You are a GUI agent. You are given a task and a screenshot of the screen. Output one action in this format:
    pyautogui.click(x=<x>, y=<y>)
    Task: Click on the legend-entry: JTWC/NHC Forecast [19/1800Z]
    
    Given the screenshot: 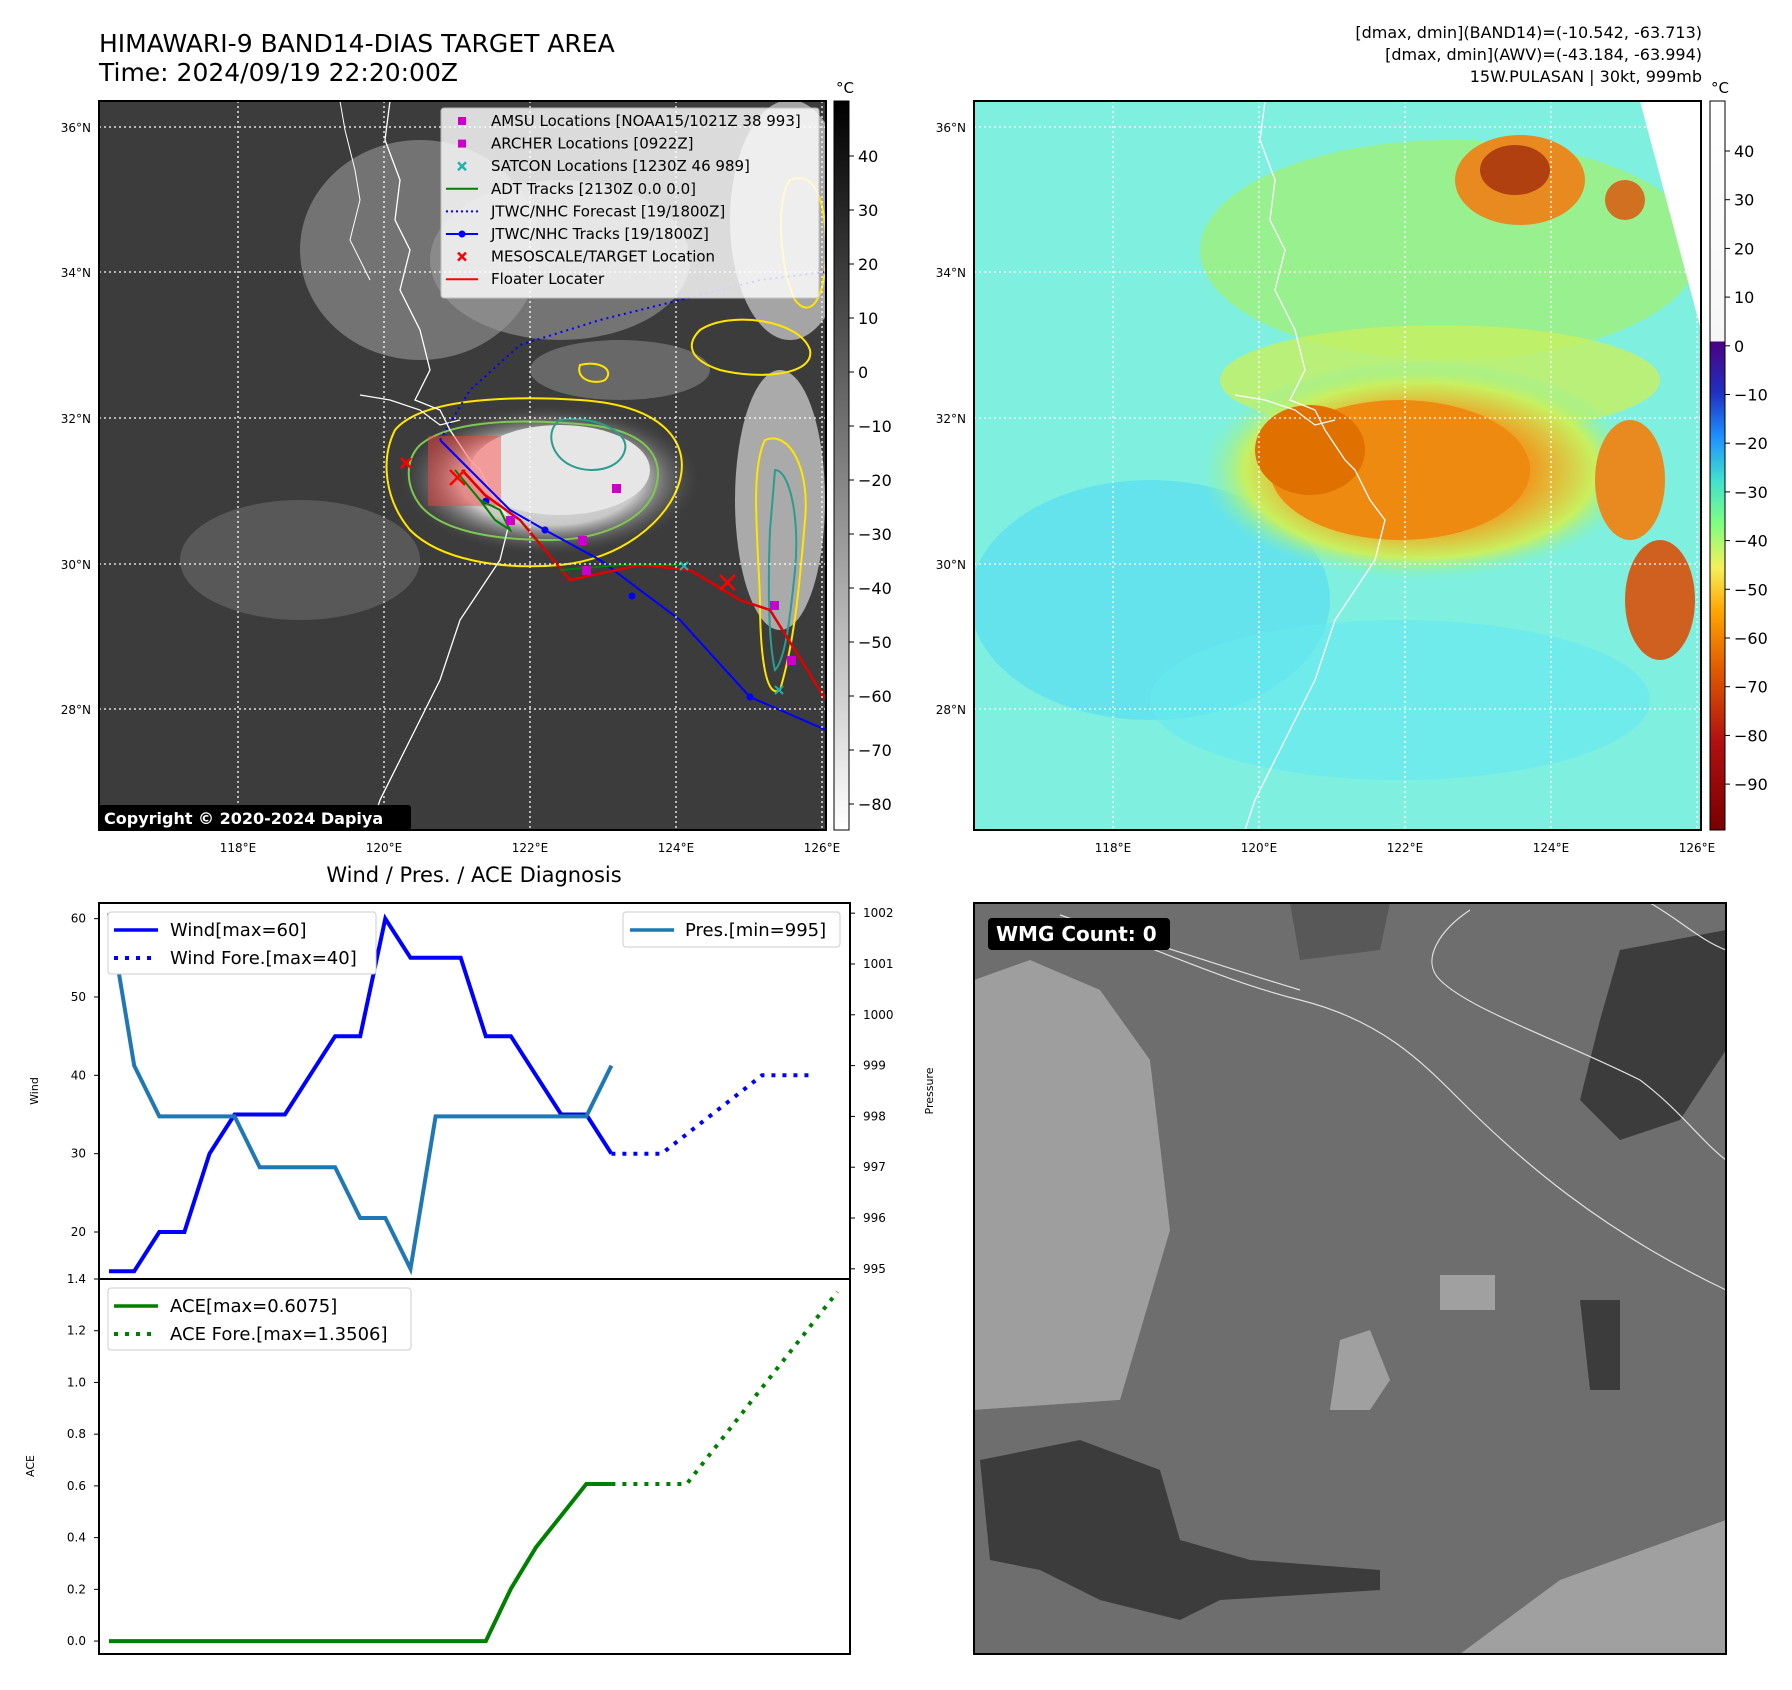 What is the action you would take?
    pyautogui.click(x=585, y=211)
    